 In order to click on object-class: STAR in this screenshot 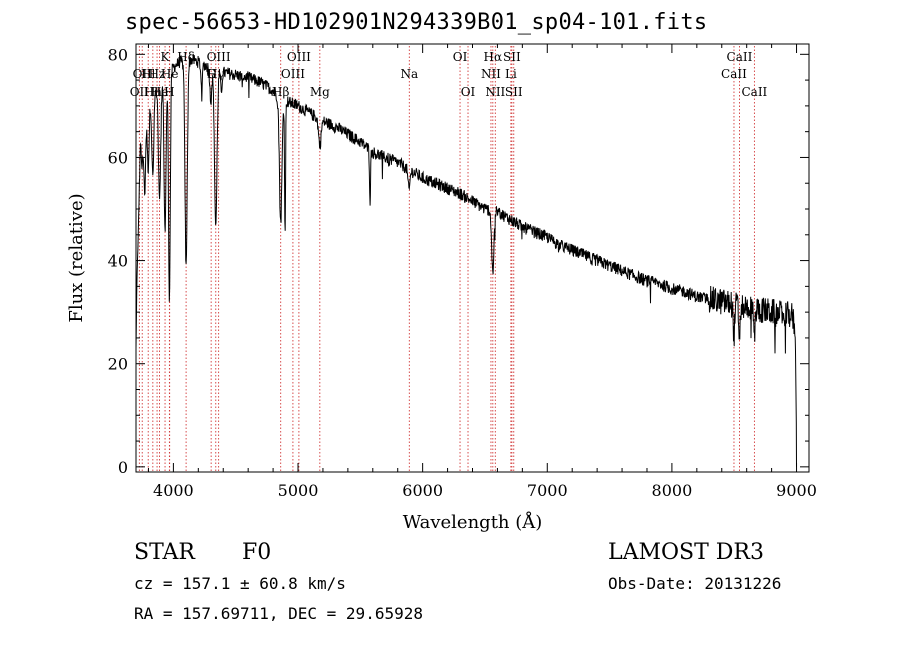, I will do `click(164, 552)`.